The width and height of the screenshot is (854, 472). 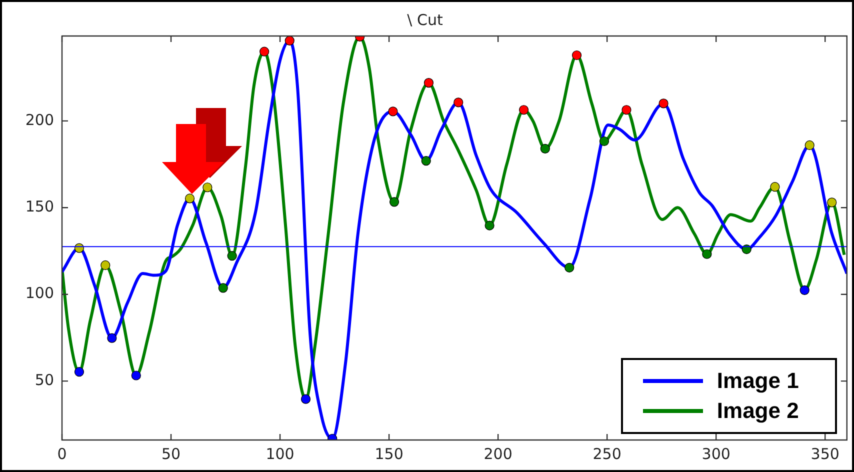 What do you see at coordinates (39, 293) in the screenshot?
I see `y-tick-label: 100` at bounding box center [39, 293].